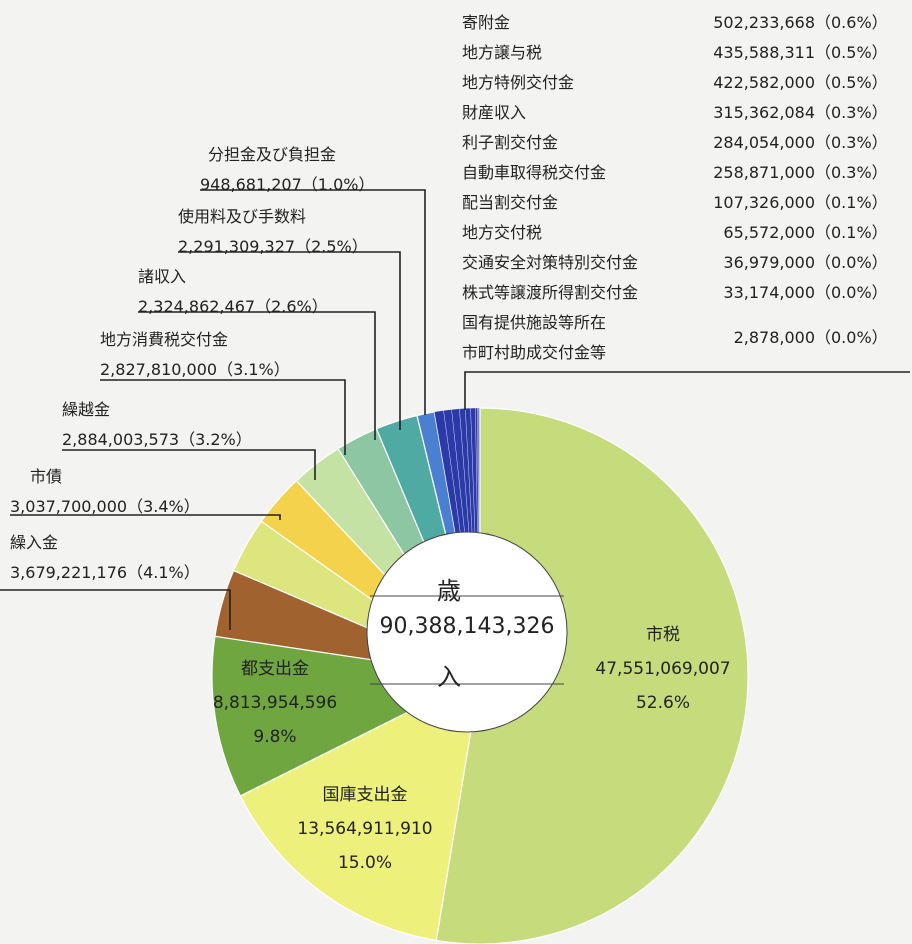 Image resolution: width=912 pixels, height=944 pixels. Describe the element at coordinates (510, 202) in the screenshot. I see `list-label: 配当割交付金` at that location.